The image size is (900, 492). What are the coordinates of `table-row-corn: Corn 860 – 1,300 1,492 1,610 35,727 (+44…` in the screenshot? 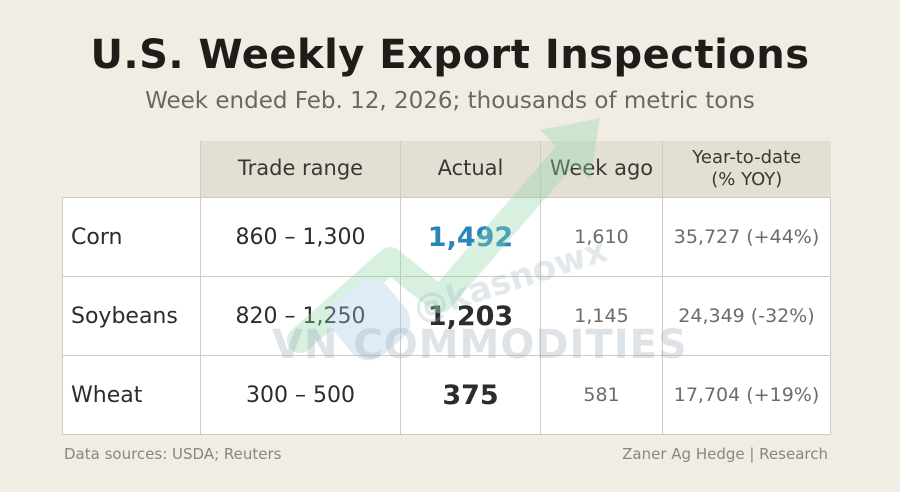 It's located at (446, 237).